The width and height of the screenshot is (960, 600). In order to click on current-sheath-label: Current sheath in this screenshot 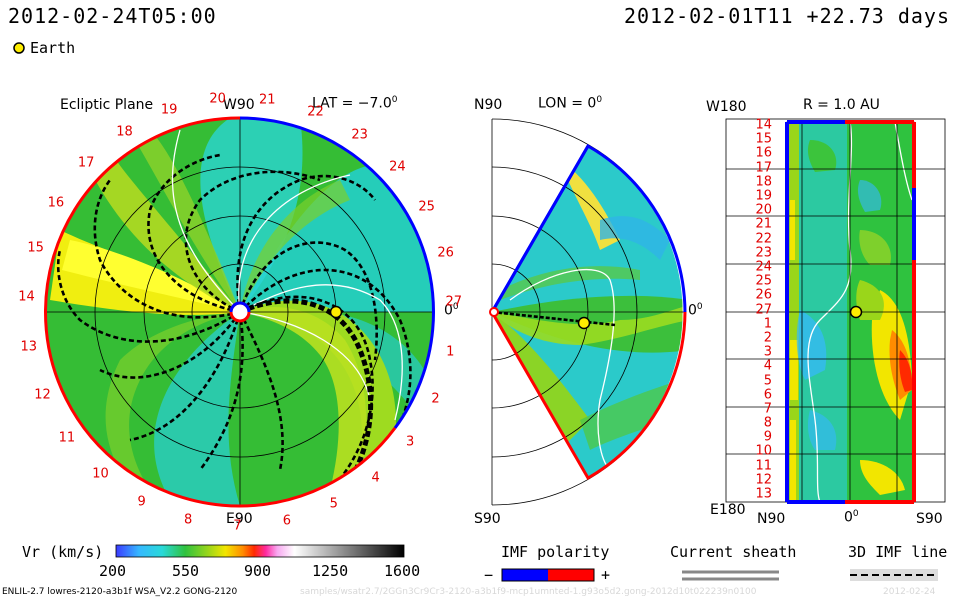, I will do `click(733, 552)`.